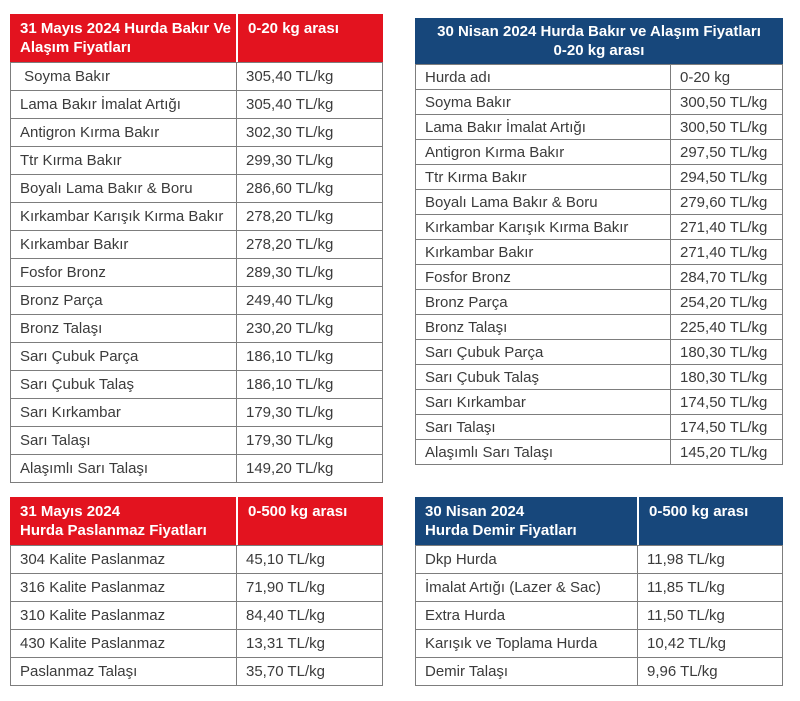 This screenshot has height=701, width=800. I want to click on table-row: Dkp Hurda 11,98 TL/kg, so click(599, 559).